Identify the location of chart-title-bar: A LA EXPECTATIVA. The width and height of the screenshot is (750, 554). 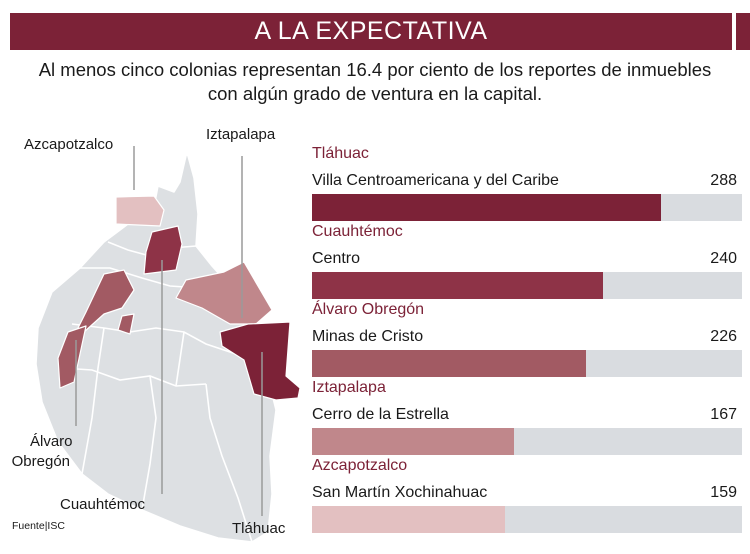
(371, 31).